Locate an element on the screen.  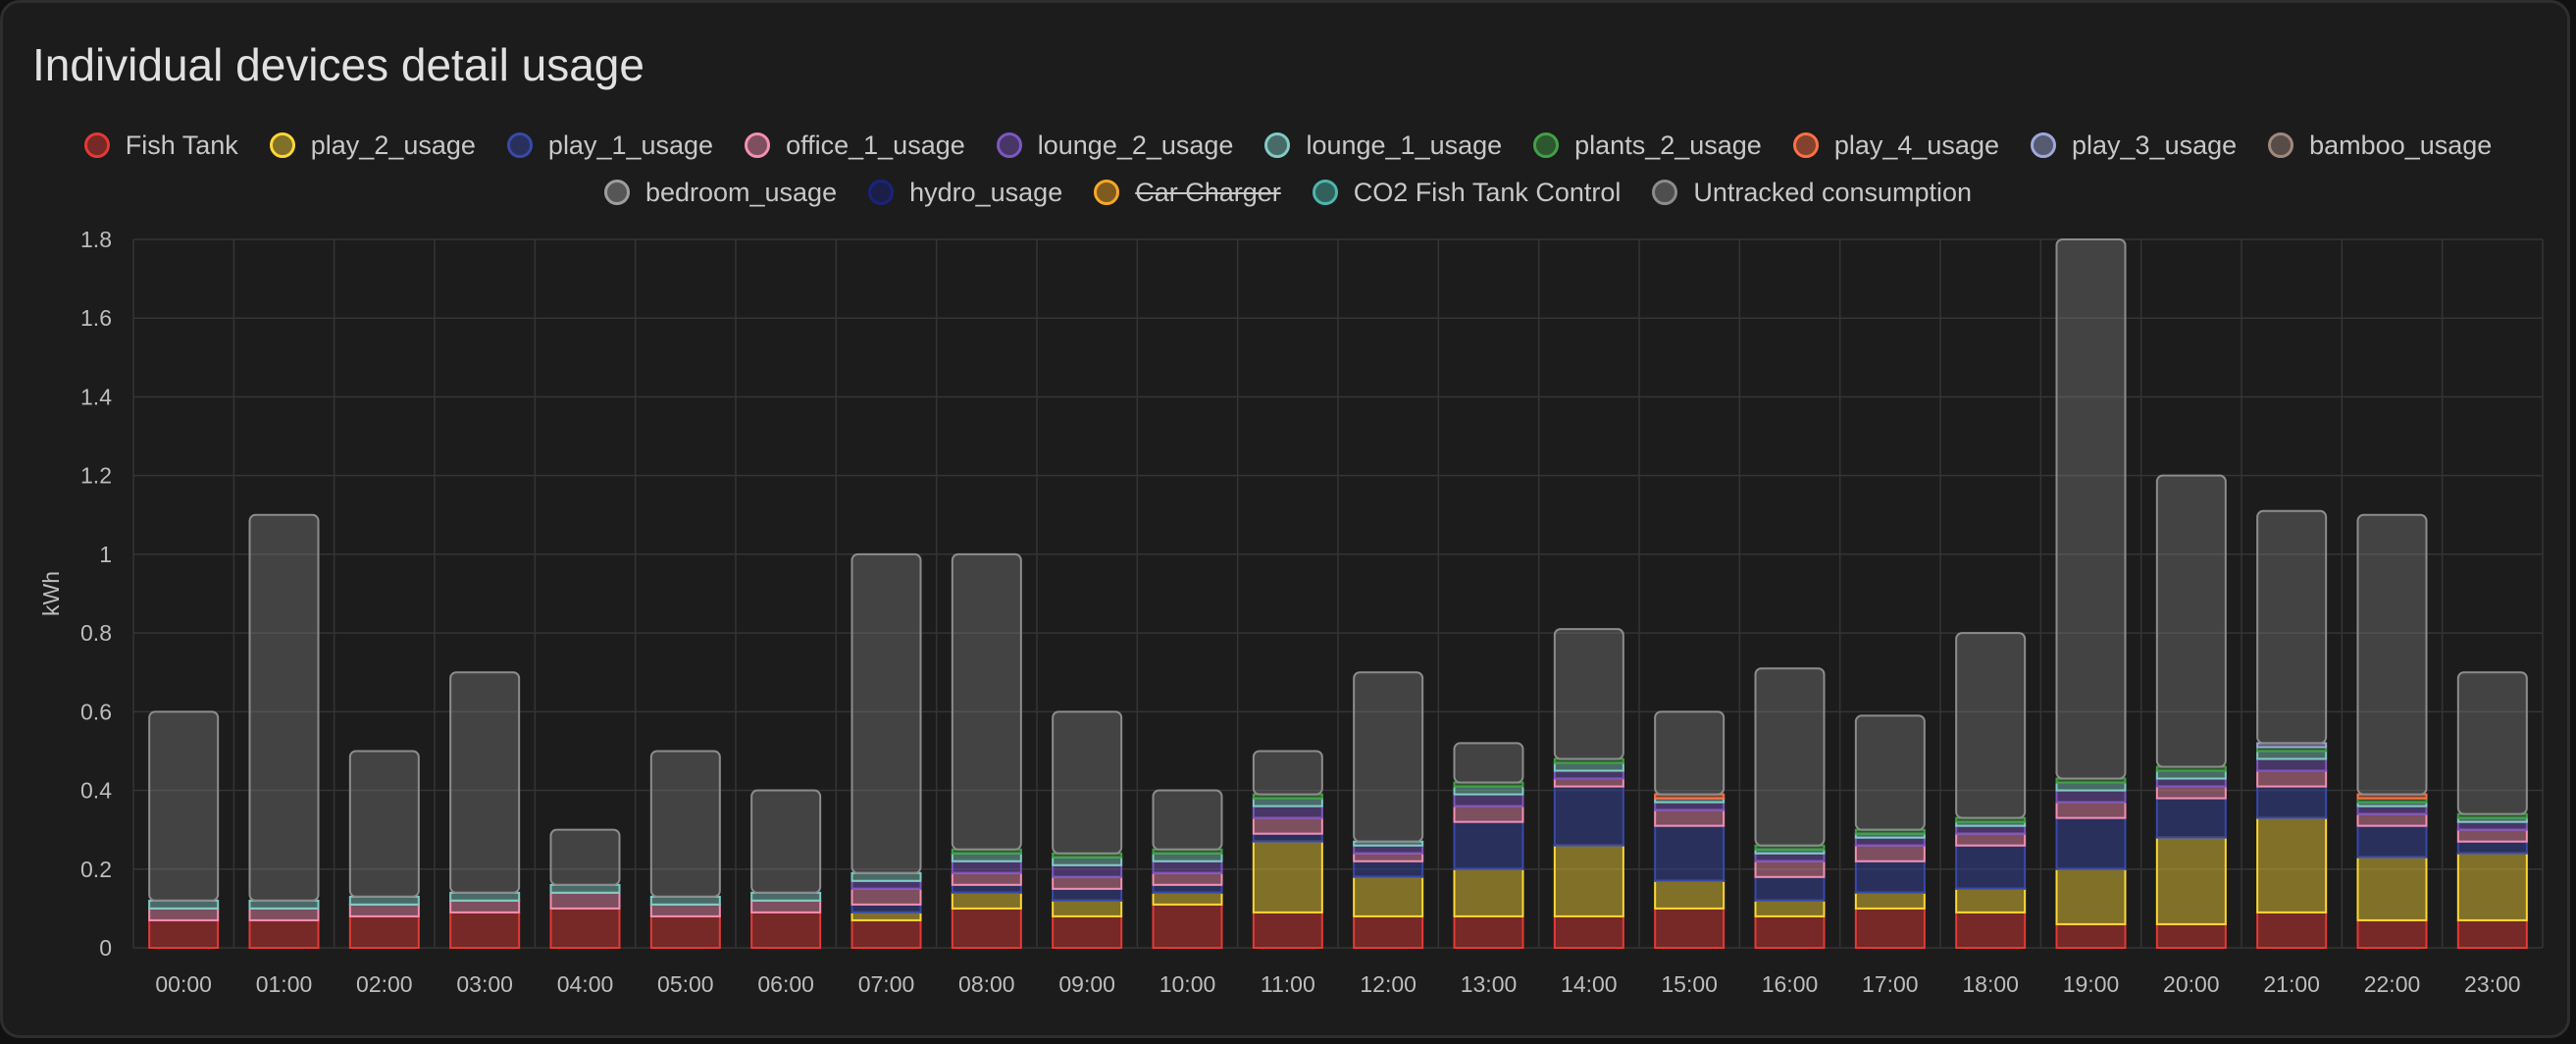
y-tick-label: 1.8 is located at coordinates (96, 239).